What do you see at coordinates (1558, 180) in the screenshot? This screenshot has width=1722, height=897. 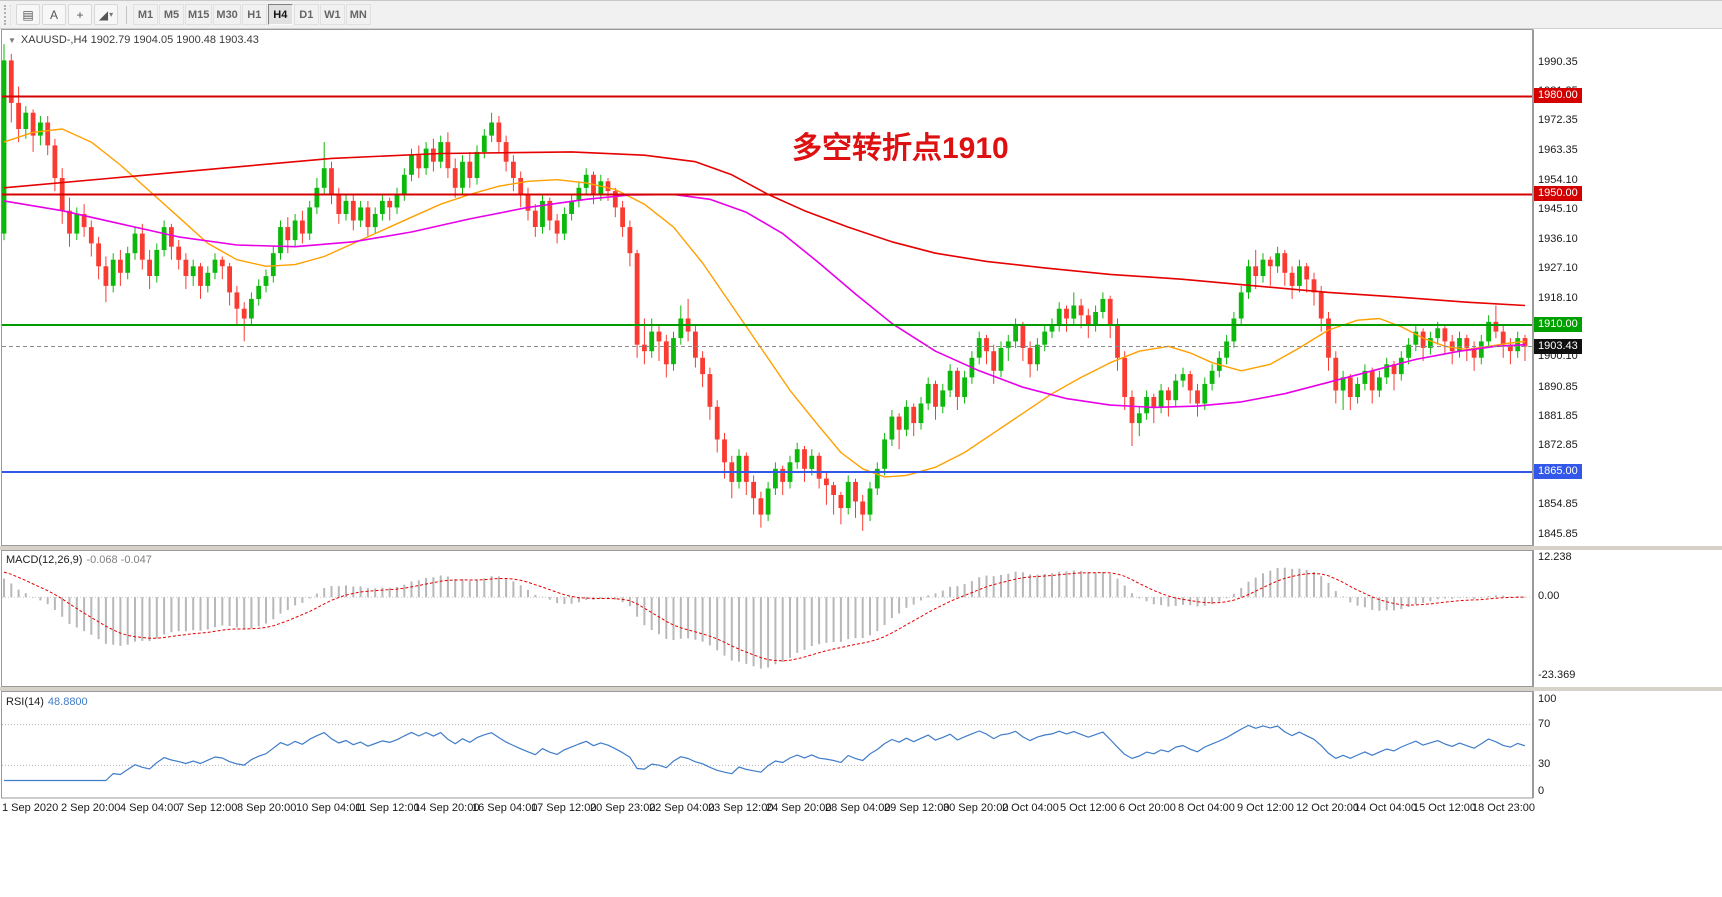 I see `price-tick: 1954.10` at bounding box center [1558, 180].